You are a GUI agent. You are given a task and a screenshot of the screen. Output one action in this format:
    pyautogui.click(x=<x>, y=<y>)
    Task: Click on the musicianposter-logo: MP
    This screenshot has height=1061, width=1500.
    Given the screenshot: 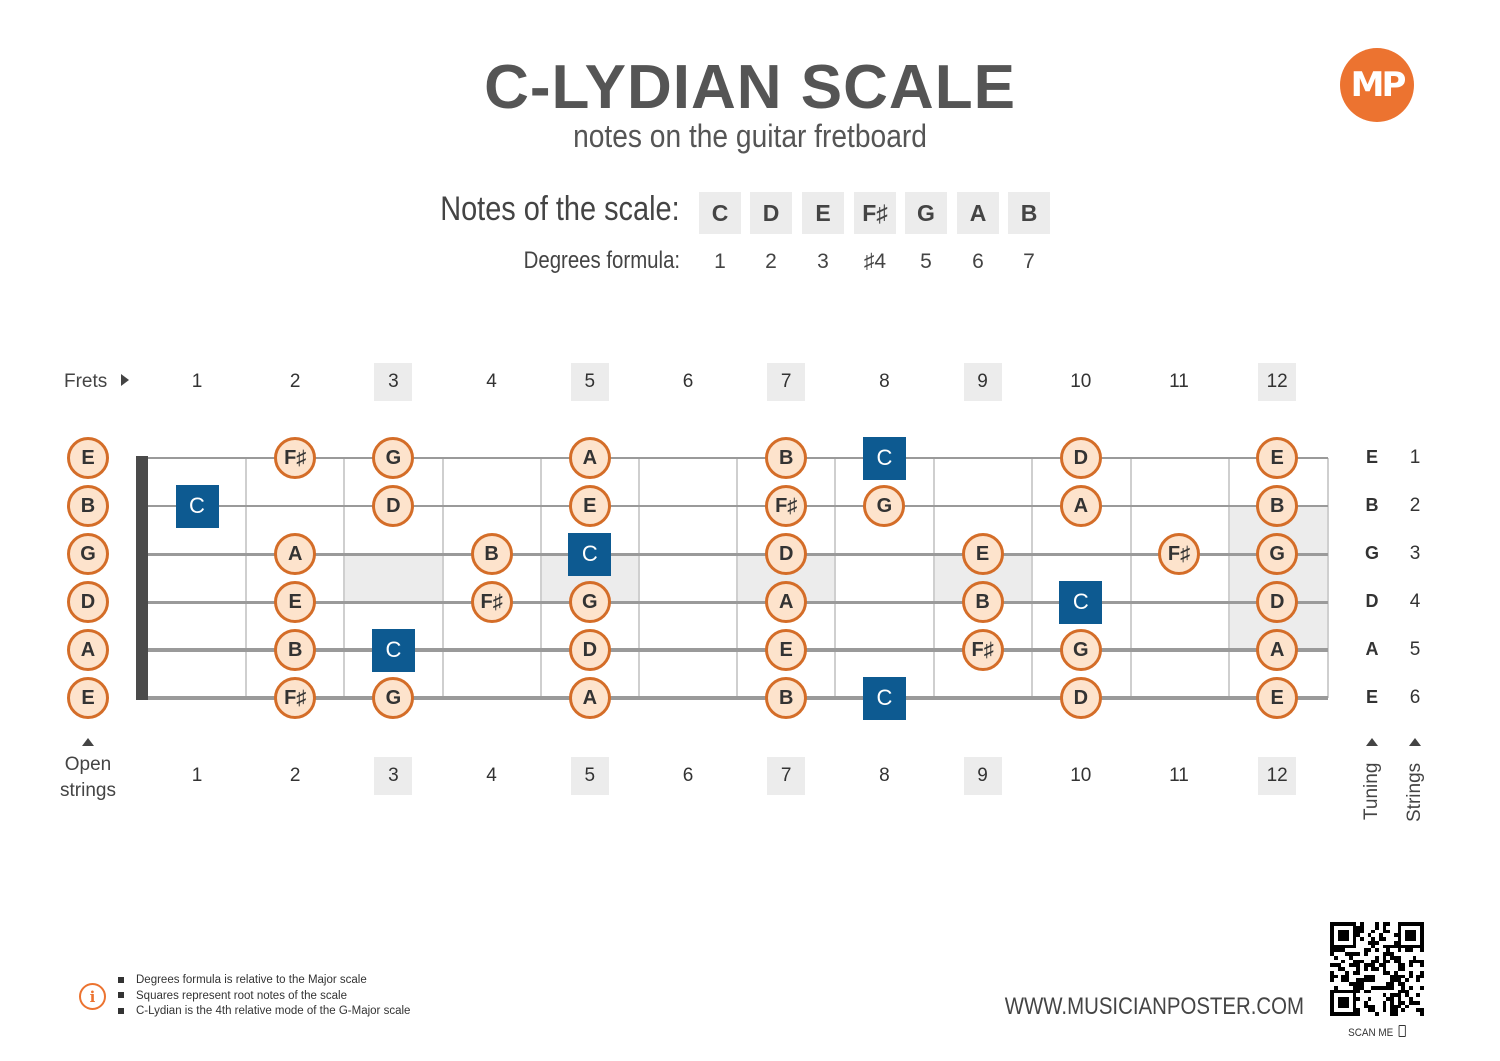 What is the action you would take?
    pyautogui.click(x=1377, y=85)
    